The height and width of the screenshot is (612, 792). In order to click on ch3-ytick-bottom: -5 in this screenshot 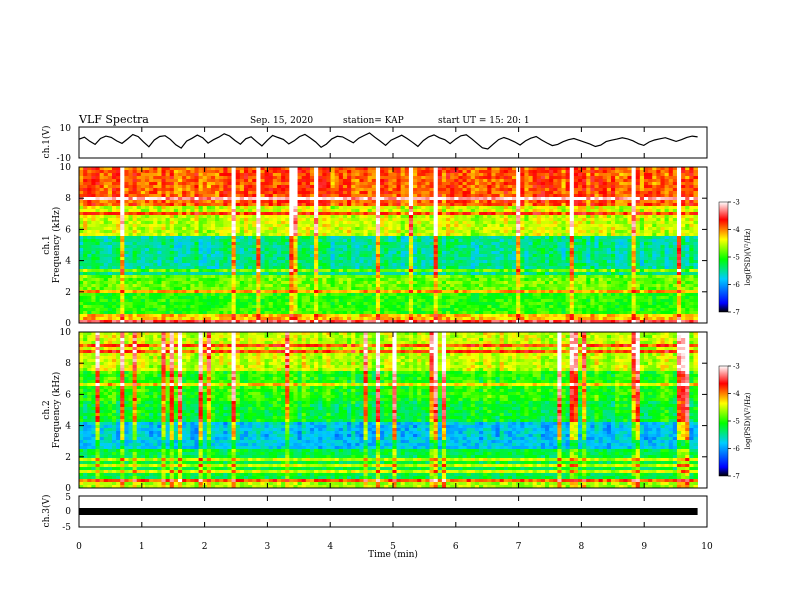, I will do `click(66, 528)`.